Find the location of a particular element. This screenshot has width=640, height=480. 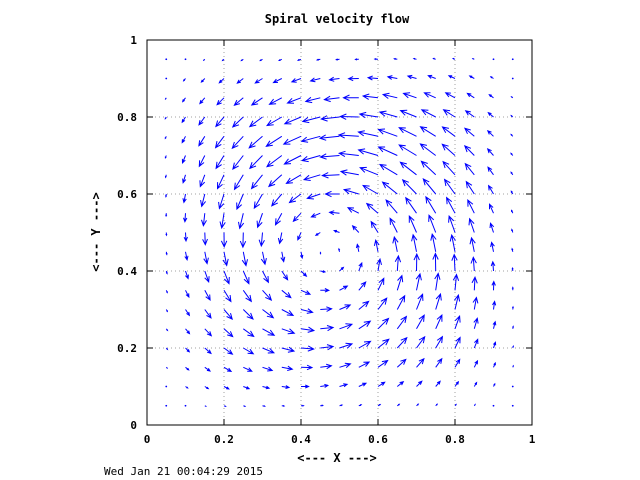

y-tick-label: 0.6 is located at coordinates (127, 194).